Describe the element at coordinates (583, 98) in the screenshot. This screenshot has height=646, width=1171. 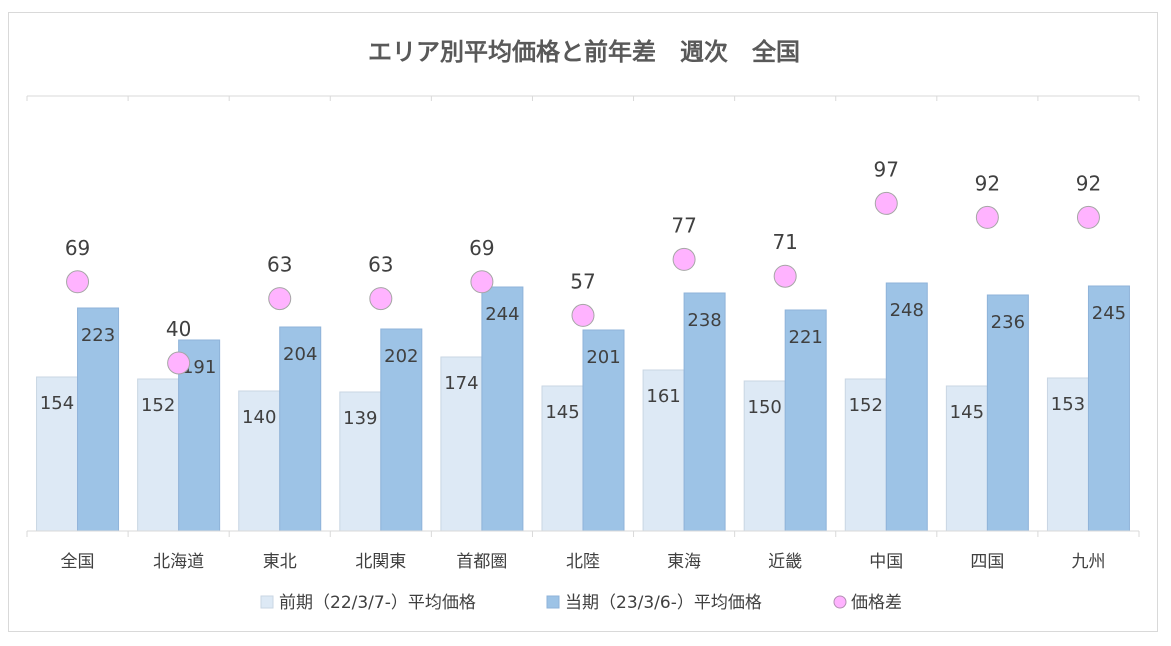
I see `top-ticks` at that location.